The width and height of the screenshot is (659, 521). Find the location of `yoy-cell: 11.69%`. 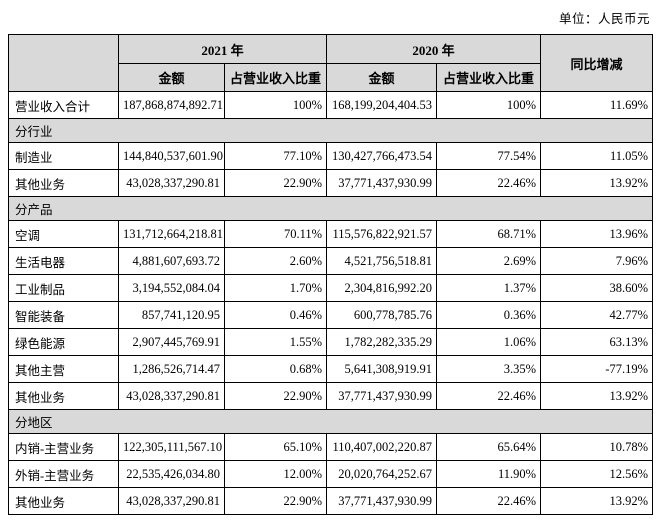

yoy-cell: 11.69% is located at coordinates (597, 105).